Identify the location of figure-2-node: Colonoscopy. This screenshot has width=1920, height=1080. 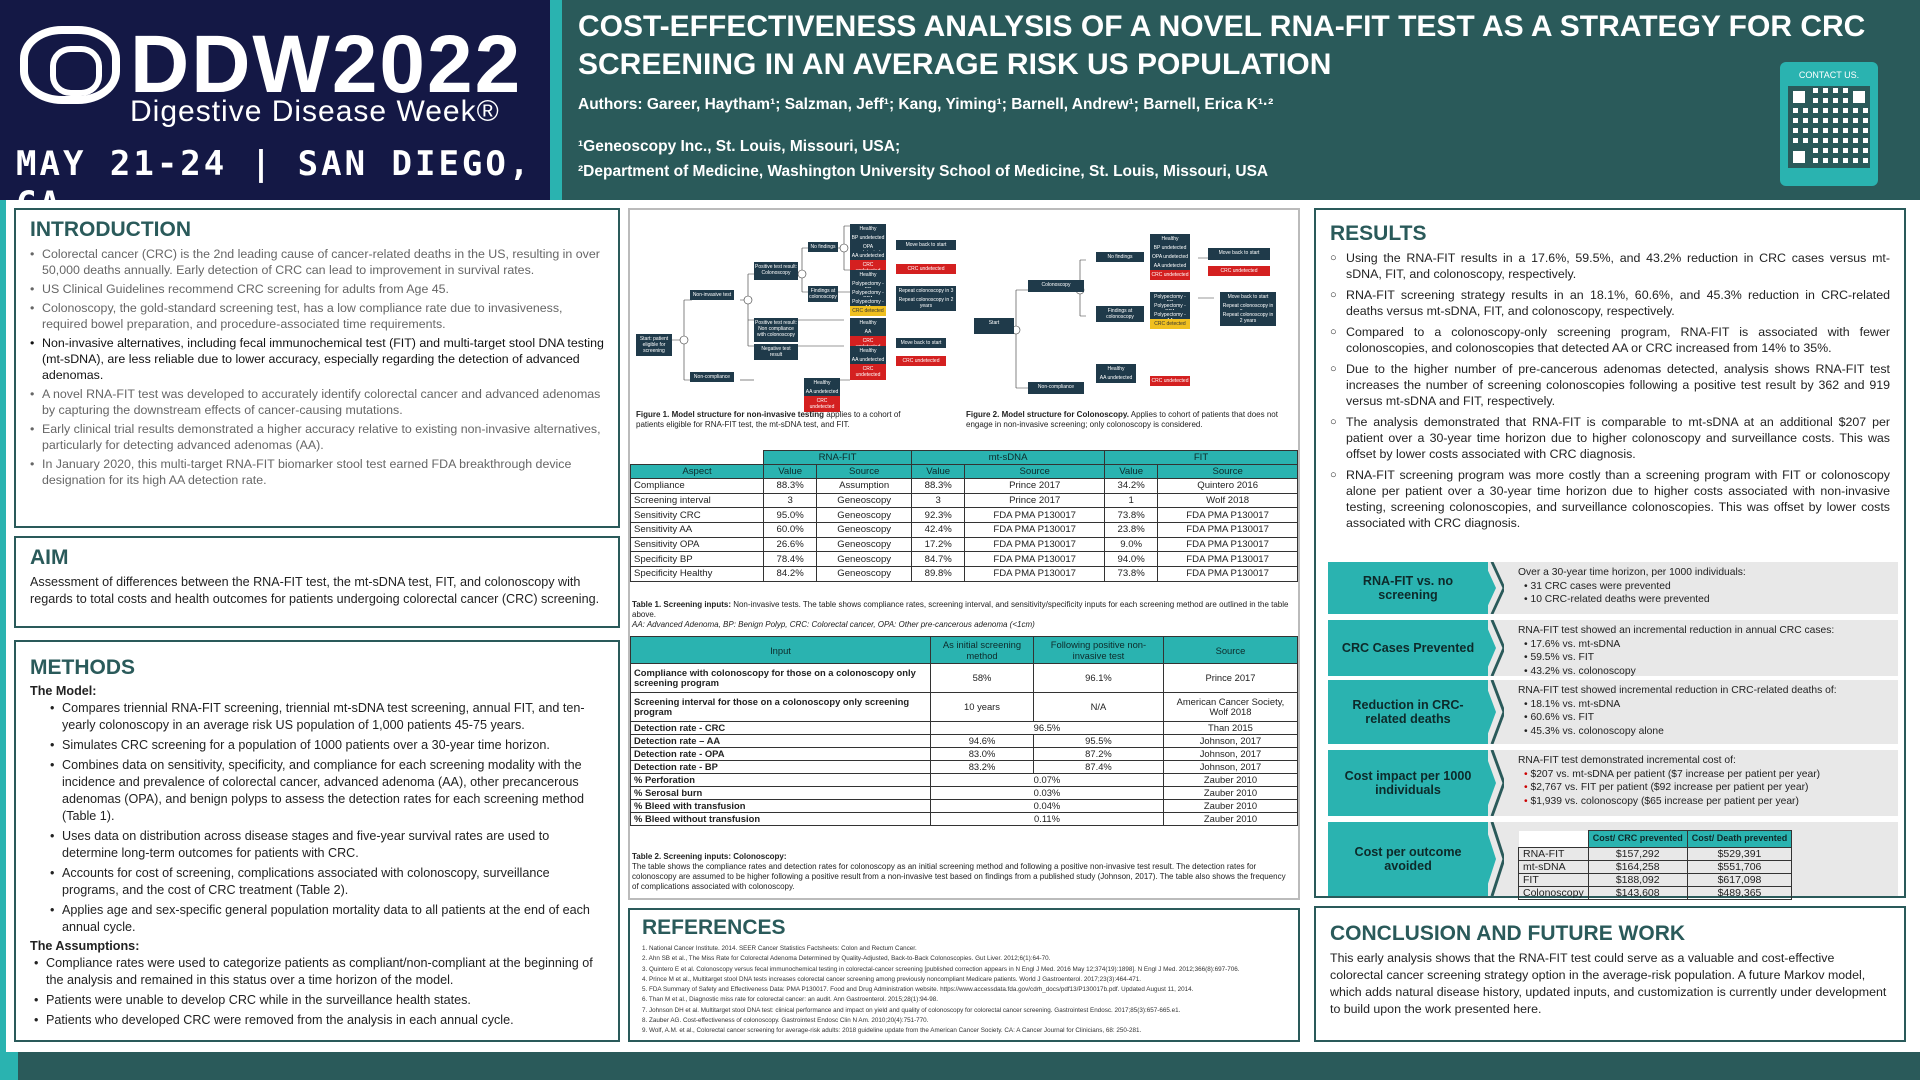
(1056, 286).